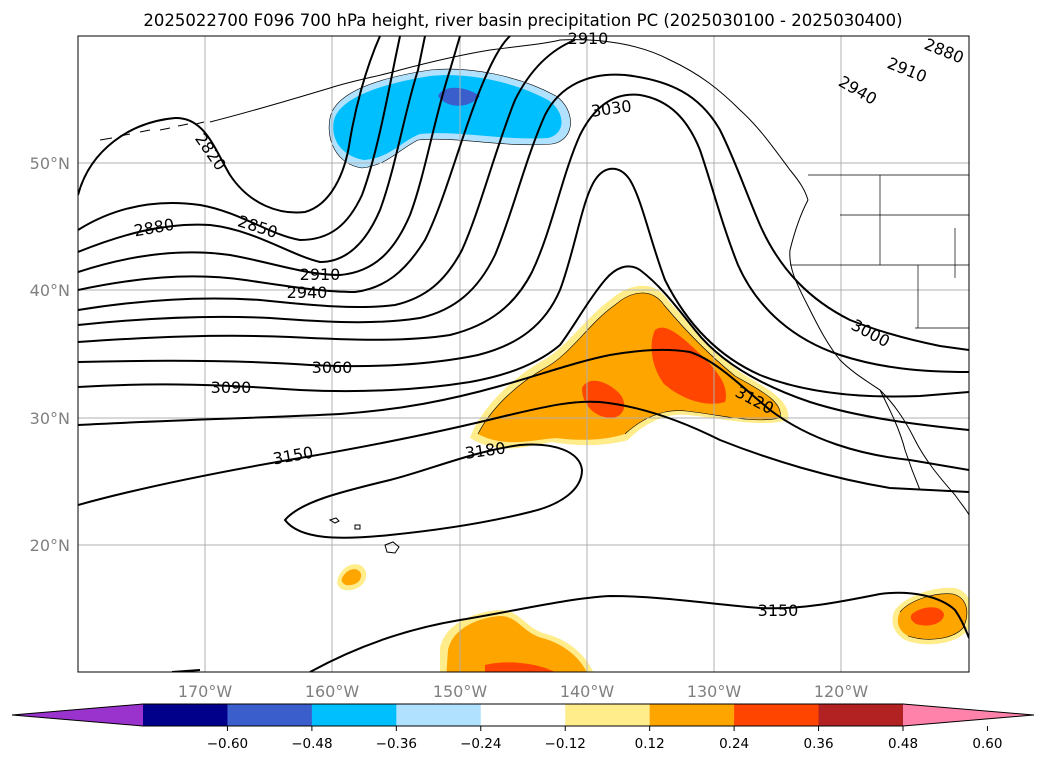 The height and width of the screenshot is (765, 1047). Describe the element at coordinates (520, 667) in the screenshot. I see `pos-anomaly-south-strong` at that location.